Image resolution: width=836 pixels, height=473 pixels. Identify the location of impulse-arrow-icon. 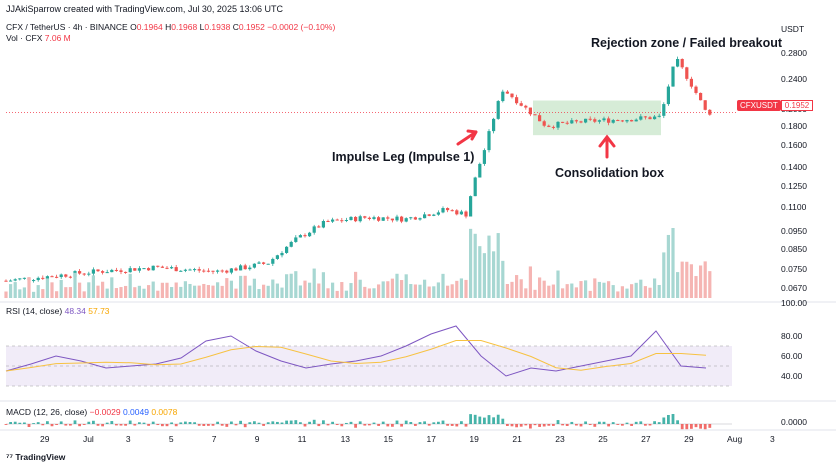
(467, 137).